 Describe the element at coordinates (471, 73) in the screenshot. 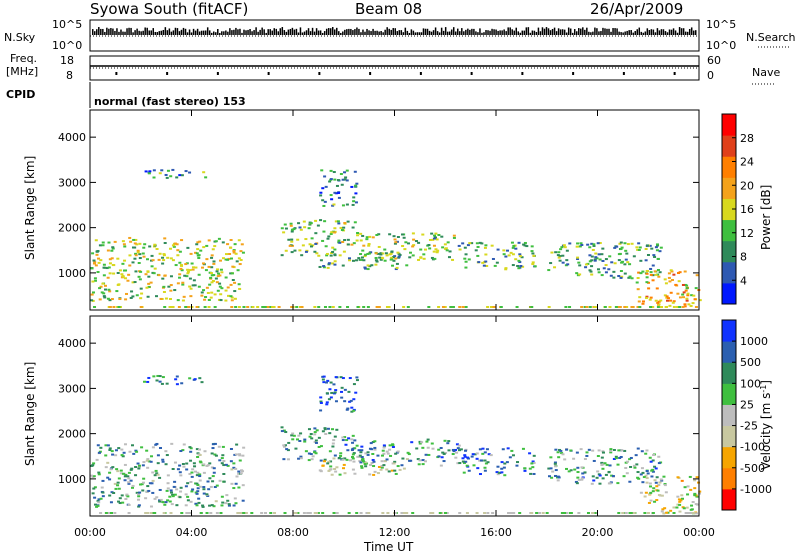

I see `nave-dip` at that location.